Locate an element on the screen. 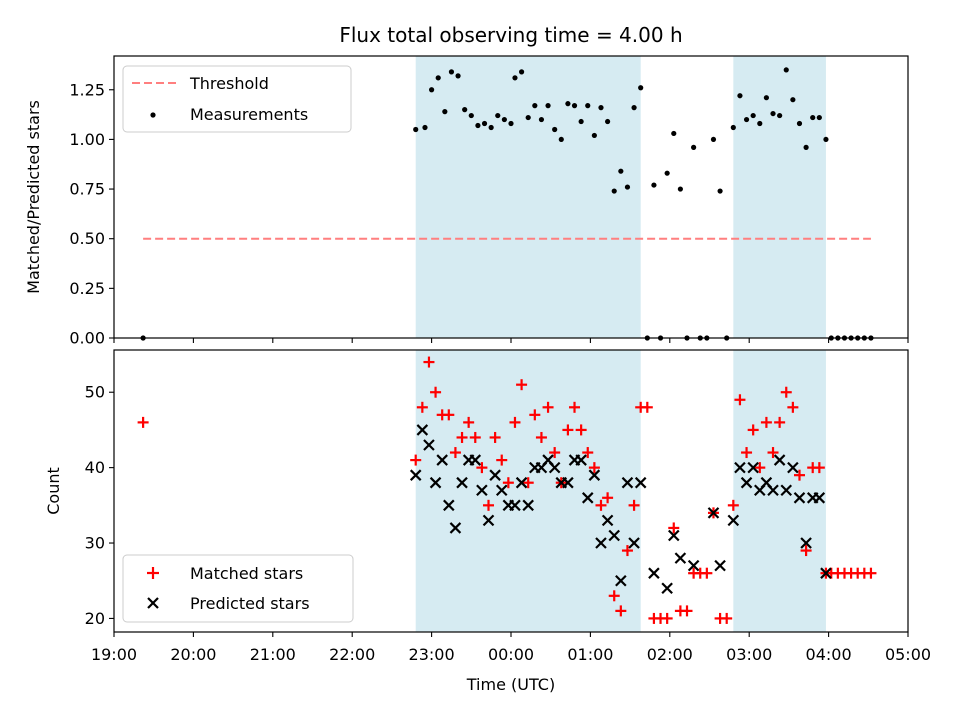 The height and width of the screenshot is (720, 960). bottom-ytick-label: 20 is located at coordinates (95, 618).